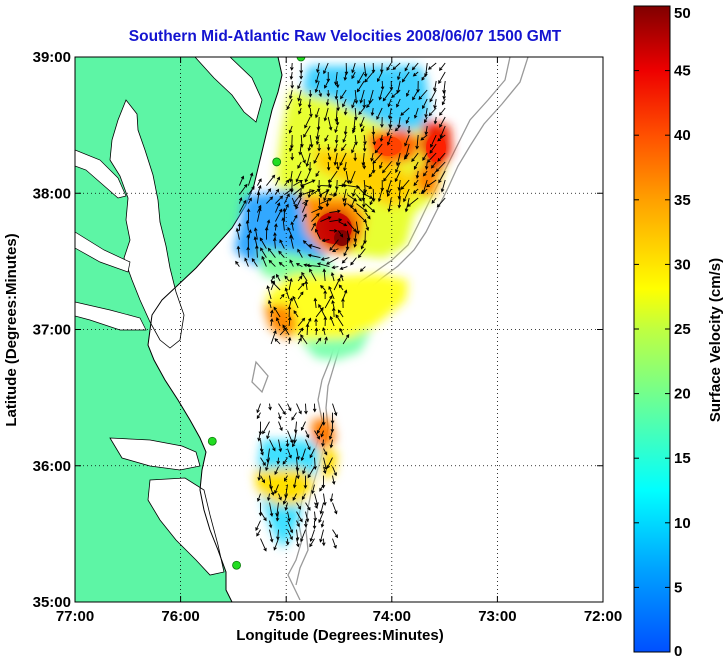  Describe the element at coordinates (256, 313) in the screenshot. I see `radar-stations` at that location.